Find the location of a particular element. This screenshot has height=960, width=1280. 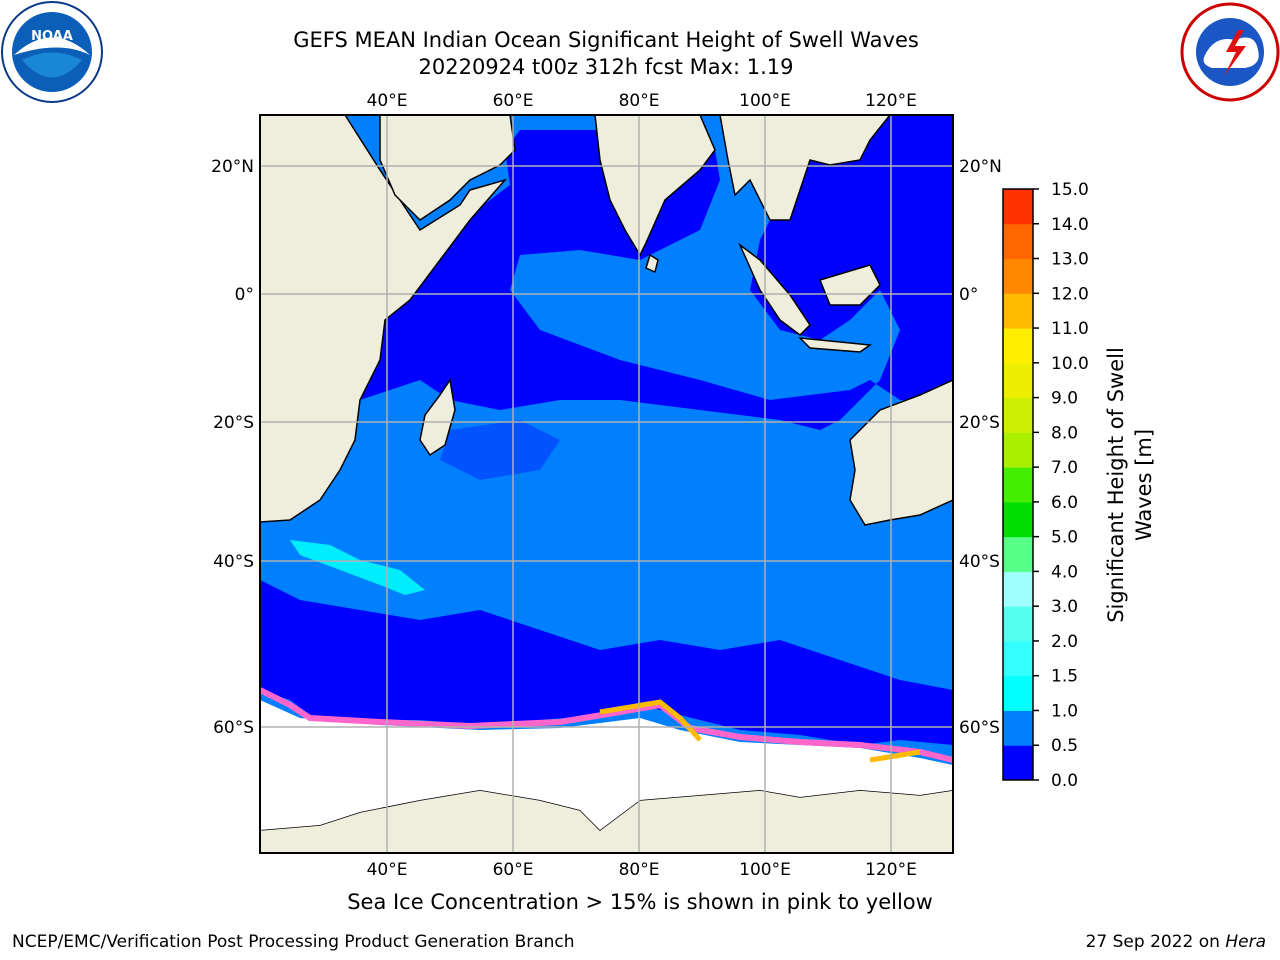

colorbar-tick-label: 0.5 is located at coordinates (1064, 746).